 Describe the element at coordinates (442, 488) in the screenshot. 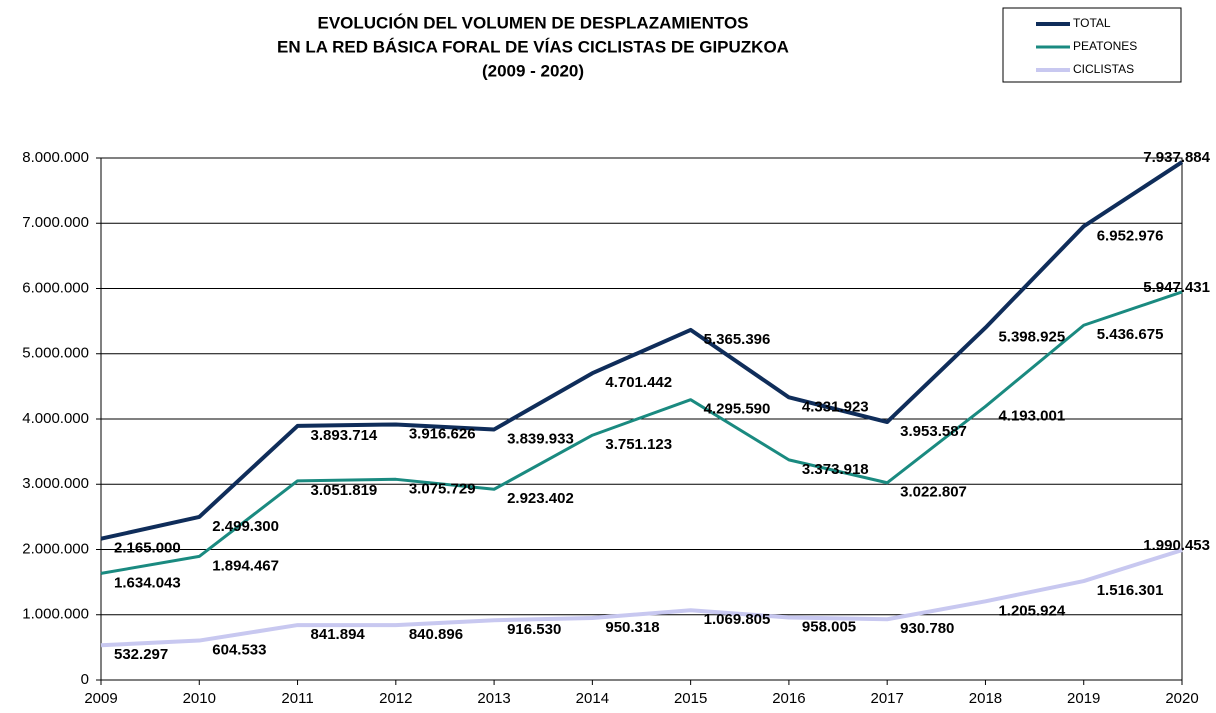

I see `value-label: 3.075.729` at that location.